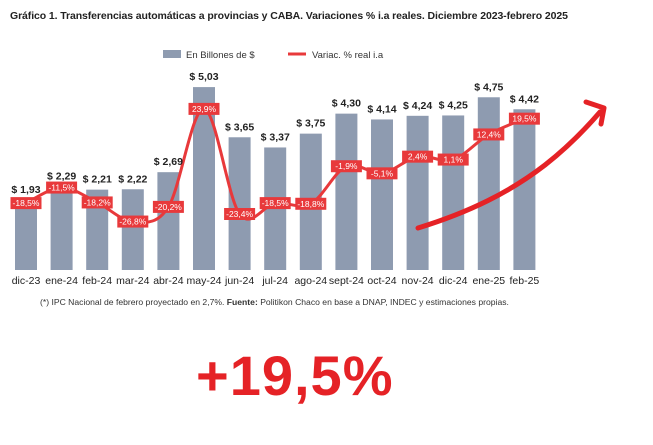  What do you see at coordinates (381, 281) in the screenshot?
I see `x-tick-label: oct-24` at bounding box center [381, 281].